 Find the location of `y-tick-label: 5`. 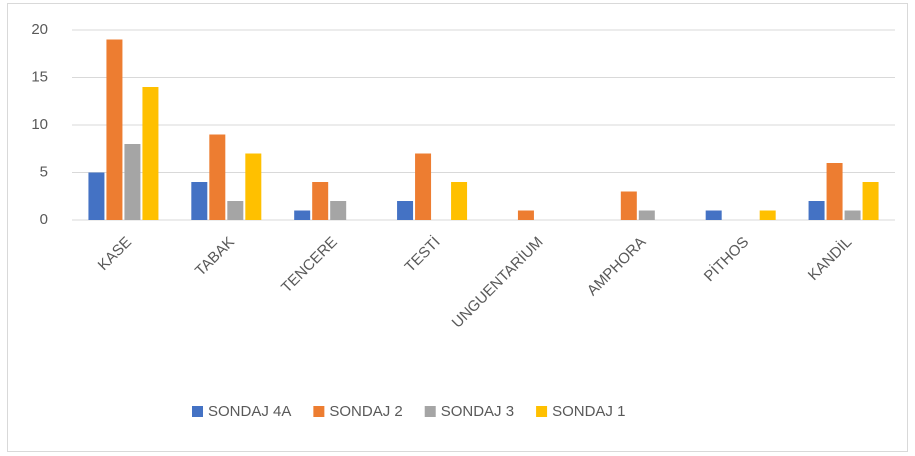

y-tick-label: 5 is located at coordinates (44, 171).